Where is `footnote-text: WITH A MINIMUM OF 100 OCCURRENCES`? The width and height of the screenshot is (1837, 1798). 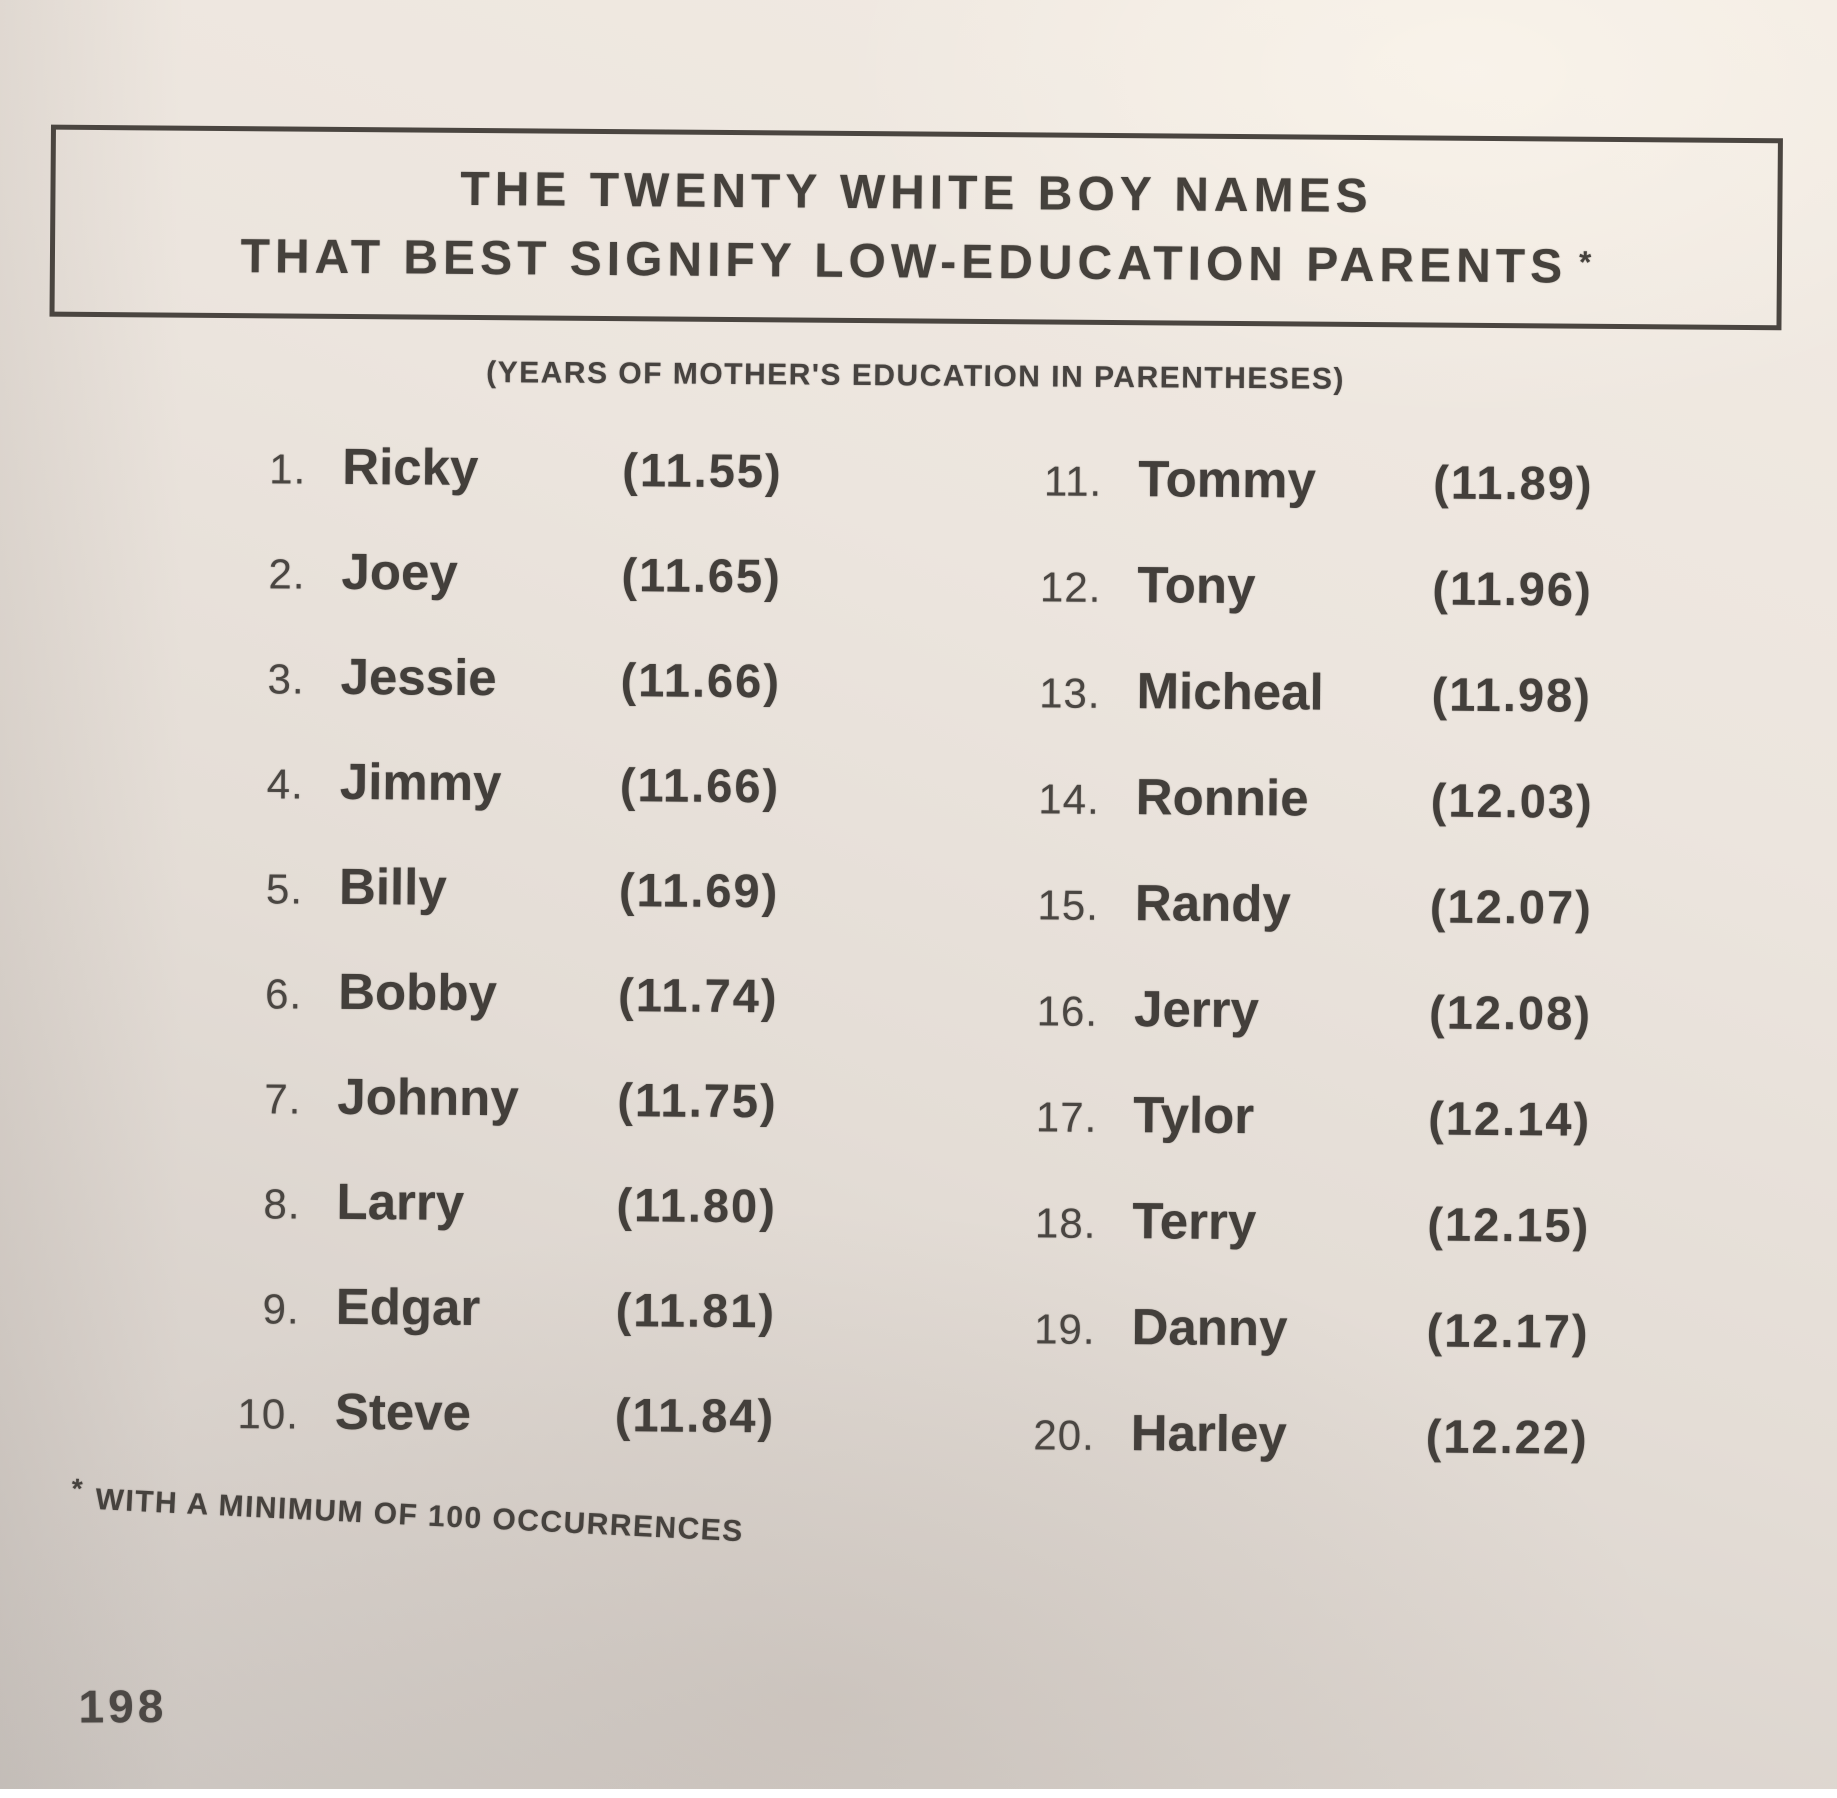 footnote-text: WITH A MINIMUM OF 100 OCCURRENCES is located at coordinates (419, 1516).